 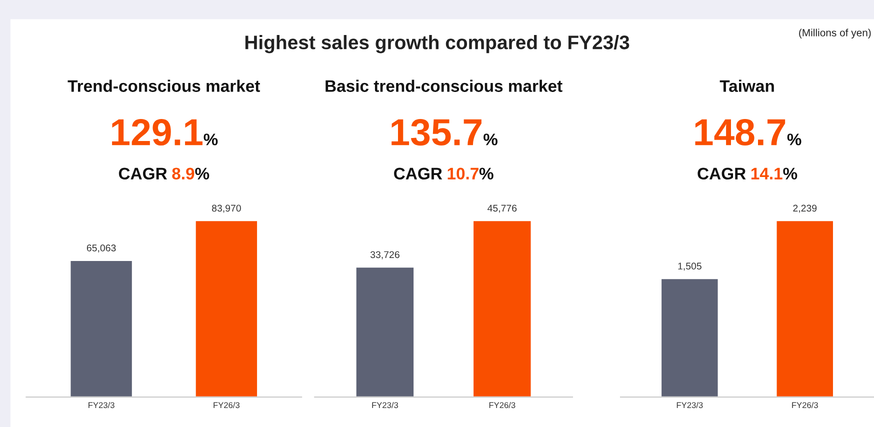 What do you see at coordinates (165, 132) in the screenshot?
I see `chart-subtitle: 129.1%` at bounding box center [165, 132].